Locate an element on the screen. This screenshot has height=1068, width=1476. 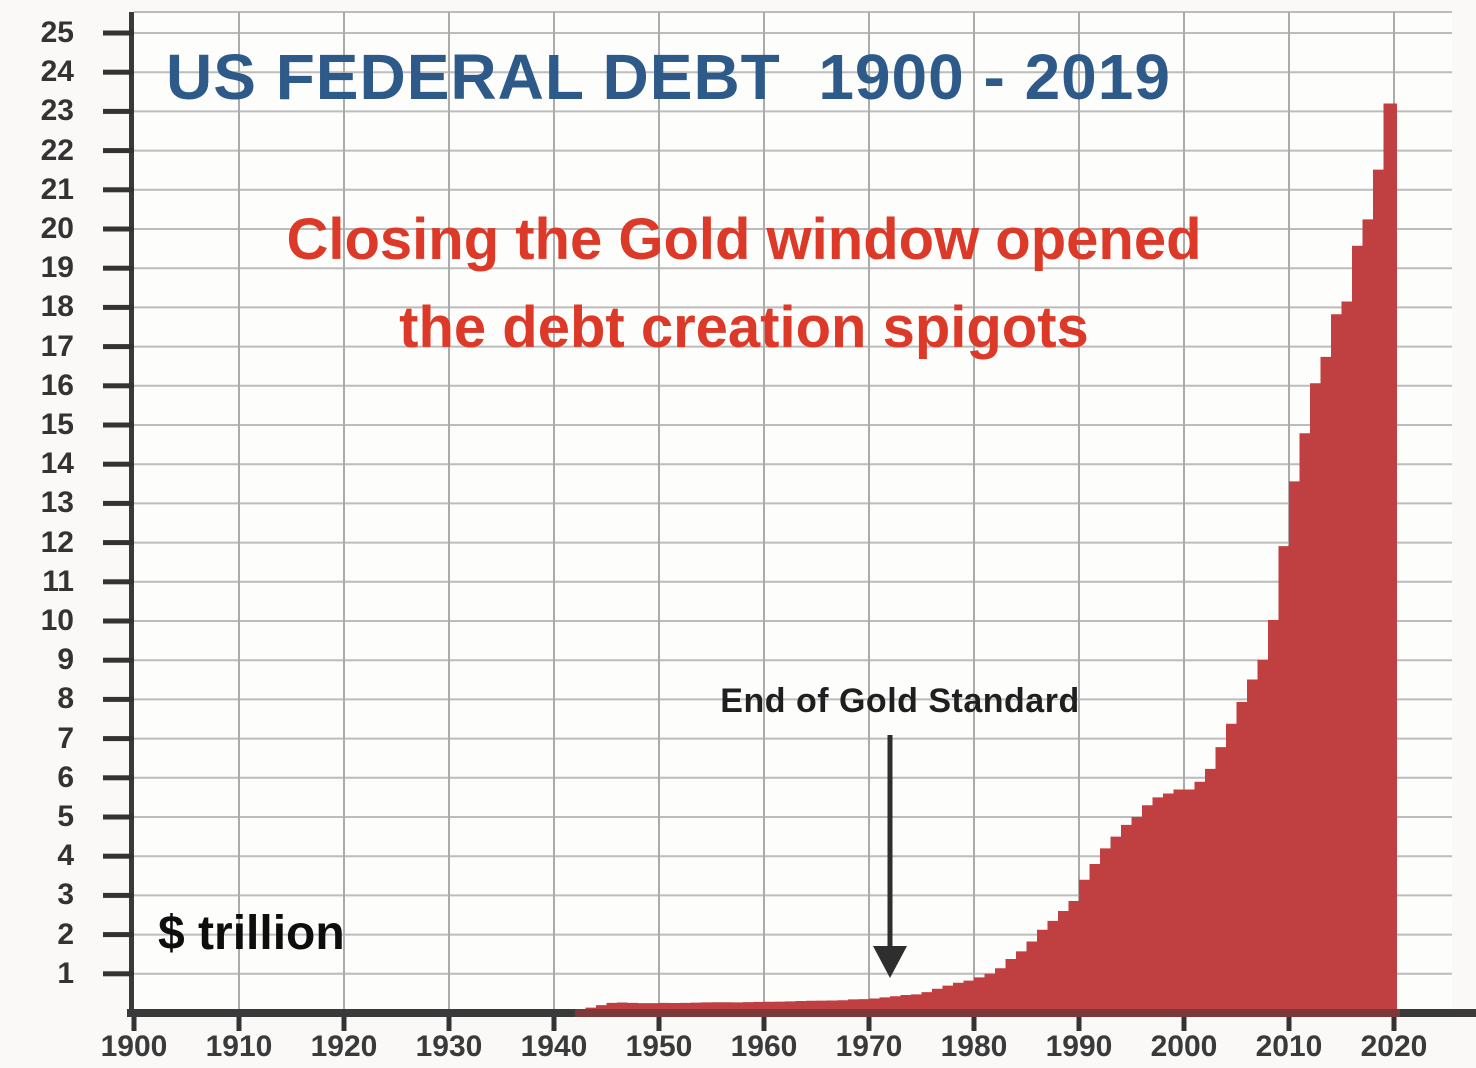
x-axis-under-area is located at coordinates (987, 1013).